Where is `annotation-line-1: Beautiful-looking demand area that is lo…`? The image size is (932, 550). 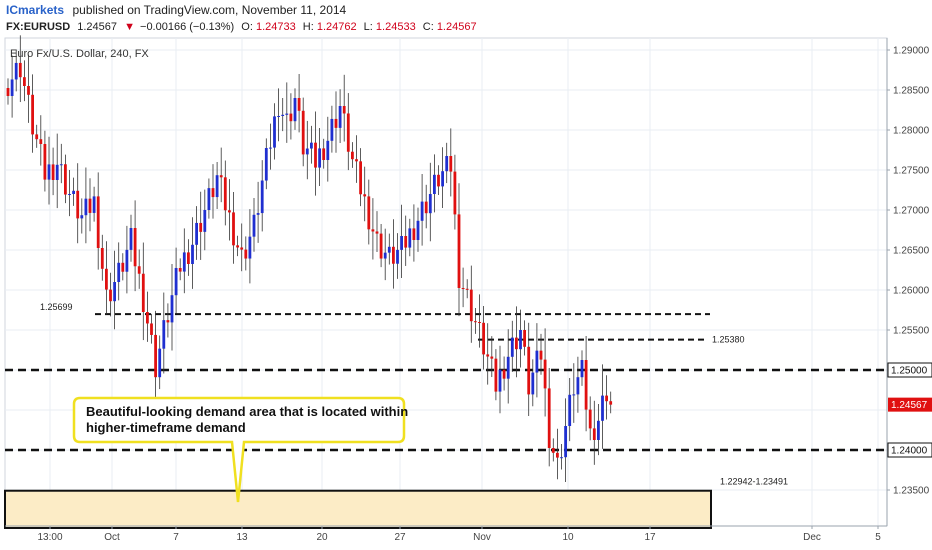
annotation-line-1: Beautiful-looking demand area that is lo… is located at coordinates (247, 411).